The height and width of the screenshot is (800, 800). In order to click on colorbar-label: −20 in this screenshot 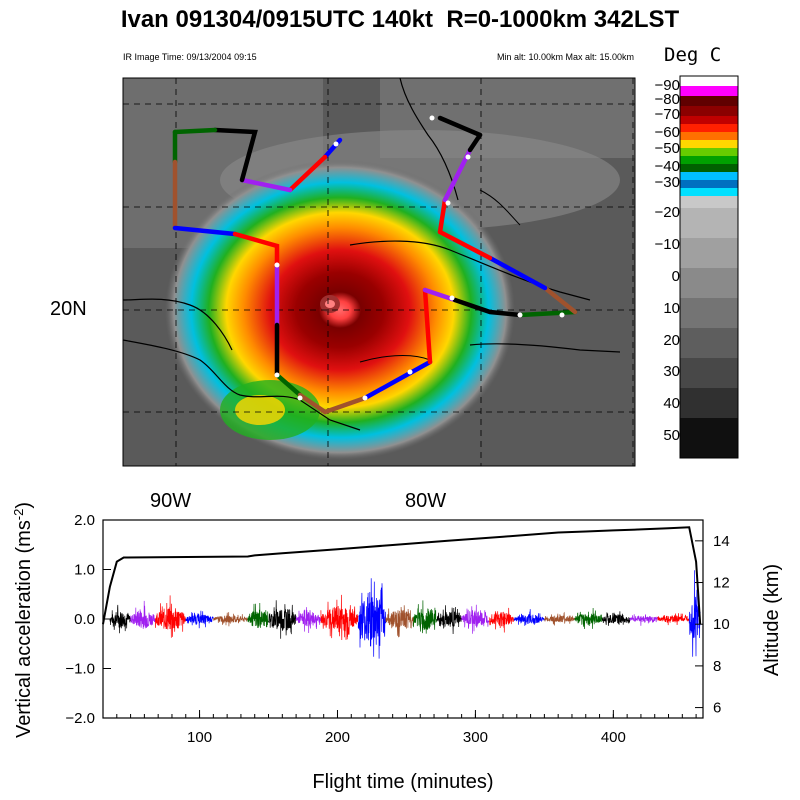, I will do `click(667, 212)`.